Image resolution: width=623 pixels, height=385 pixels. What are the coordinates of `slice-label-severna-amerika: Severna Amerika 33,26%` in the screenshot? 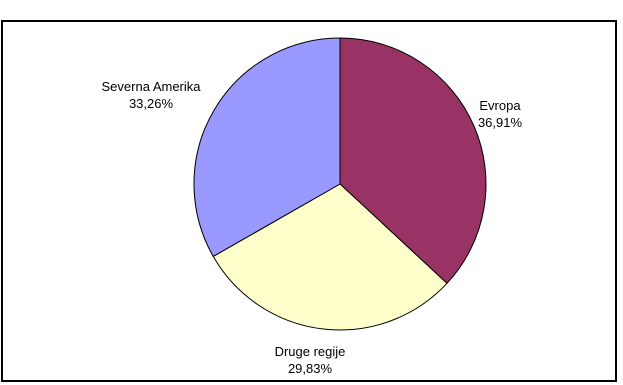 It's located at (151, 95).